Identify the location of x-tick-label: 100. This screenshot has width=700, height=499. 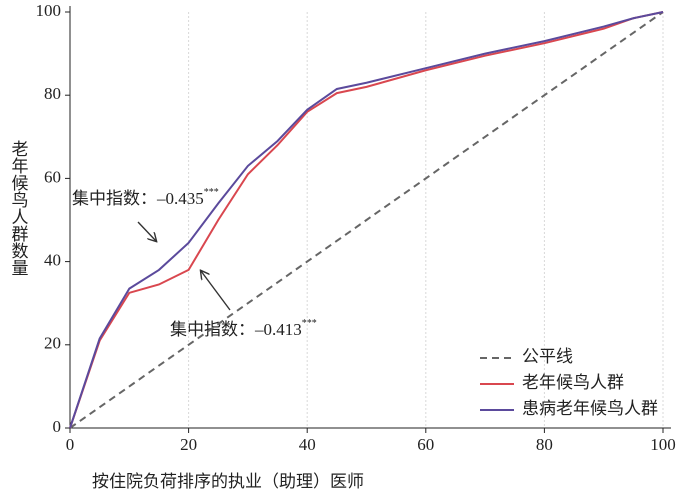
(663, 444).